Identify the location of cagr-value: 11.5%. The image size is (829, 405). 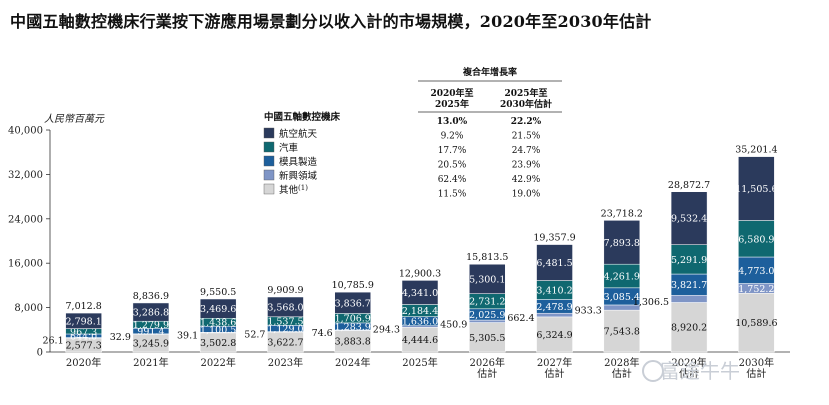
(452, 195).